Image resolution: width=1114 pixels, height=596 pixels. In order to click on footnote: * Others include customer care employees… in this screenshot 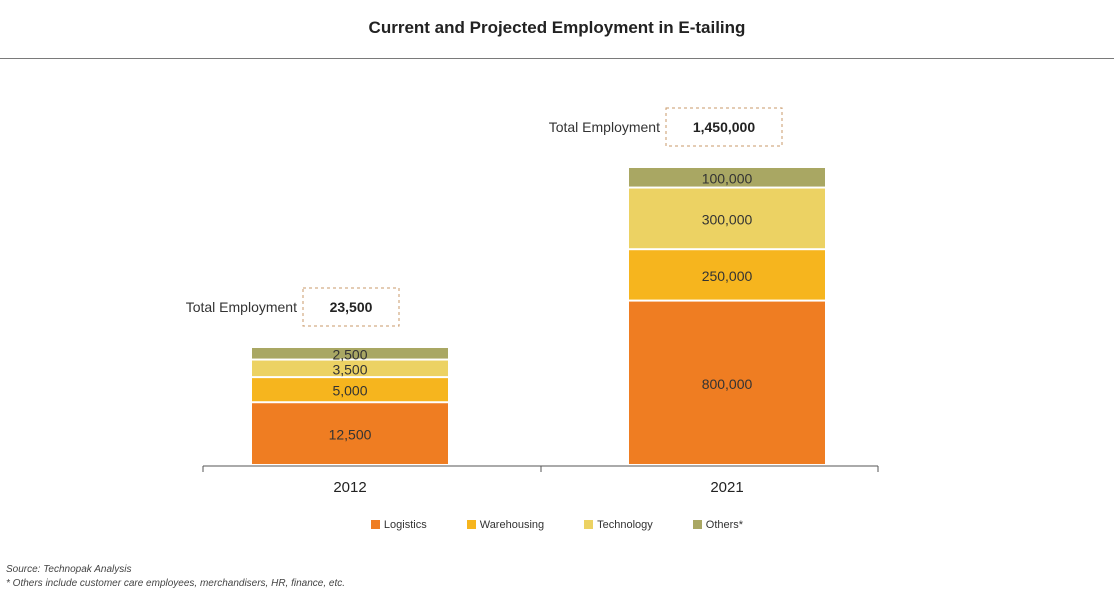, I will do `click(176, 583)`.